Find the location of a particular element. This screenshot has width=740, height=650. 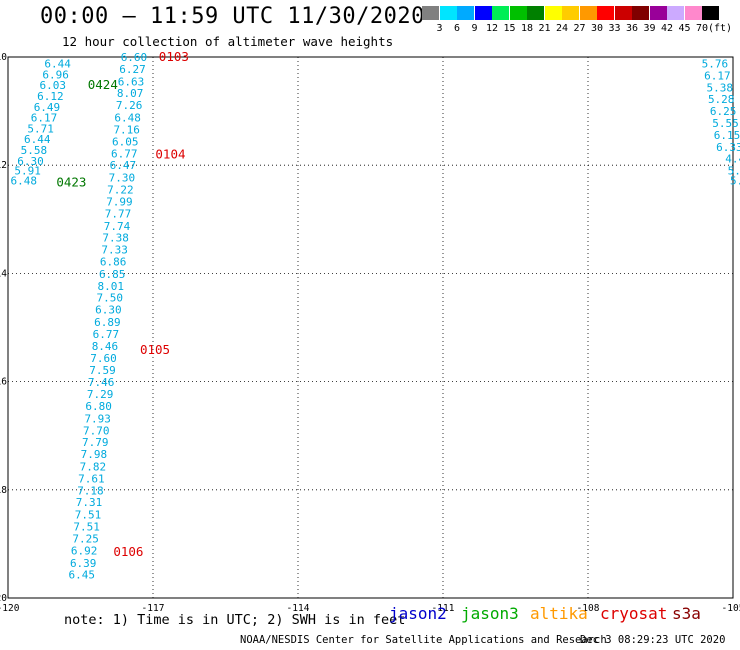

color-scale-label: 3 is located at coordinates (439, 28).